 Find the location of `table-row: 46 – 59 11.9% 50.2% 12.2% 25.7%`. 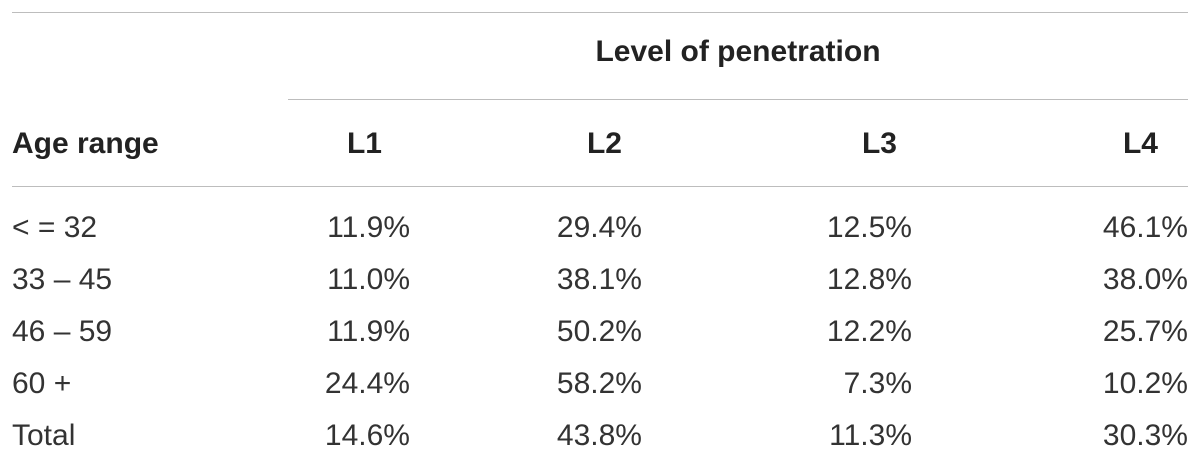

table-row: 46 – 59 11.9% 50.2% 12.2% 25.7% is located at coordinates (600, 332).